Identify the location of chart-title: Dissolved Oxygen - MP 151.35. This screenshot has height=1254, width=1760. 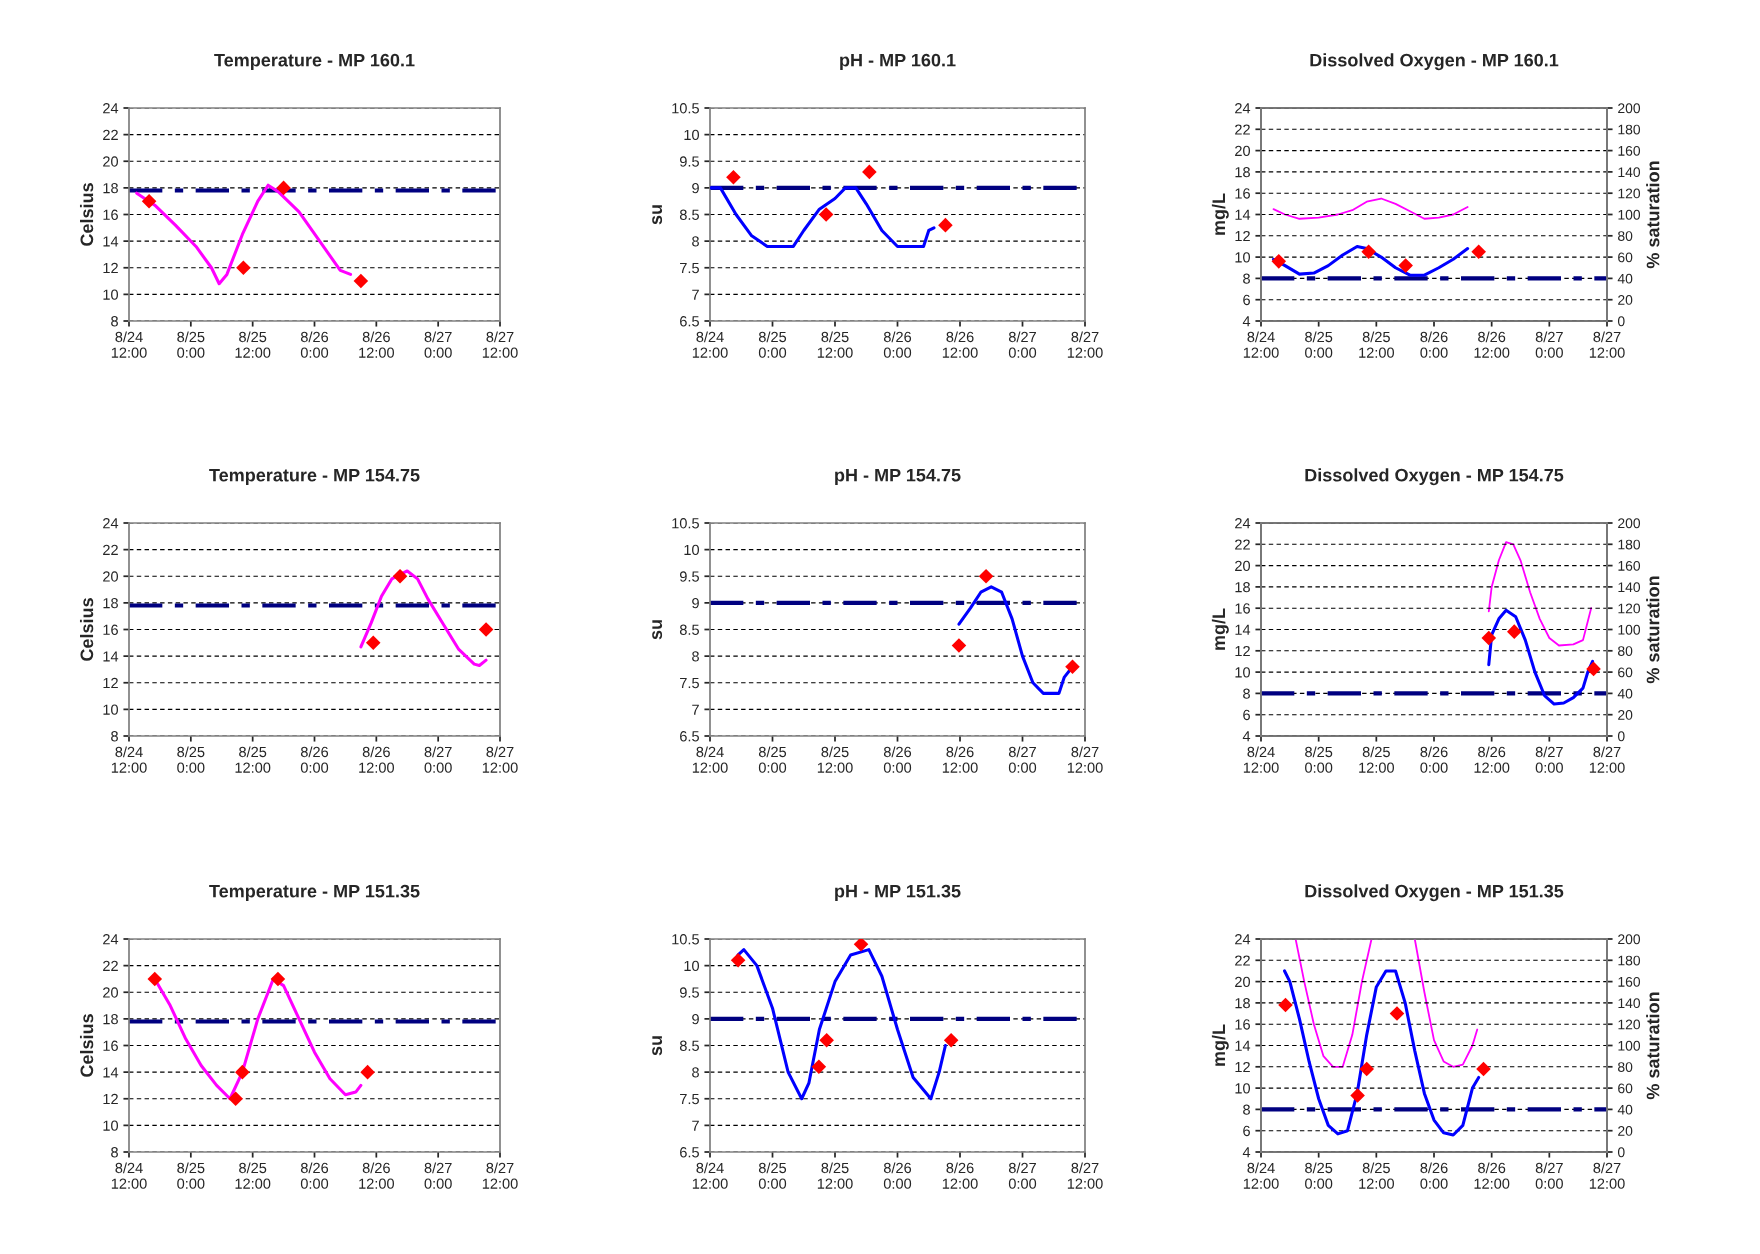
(1434, 893).